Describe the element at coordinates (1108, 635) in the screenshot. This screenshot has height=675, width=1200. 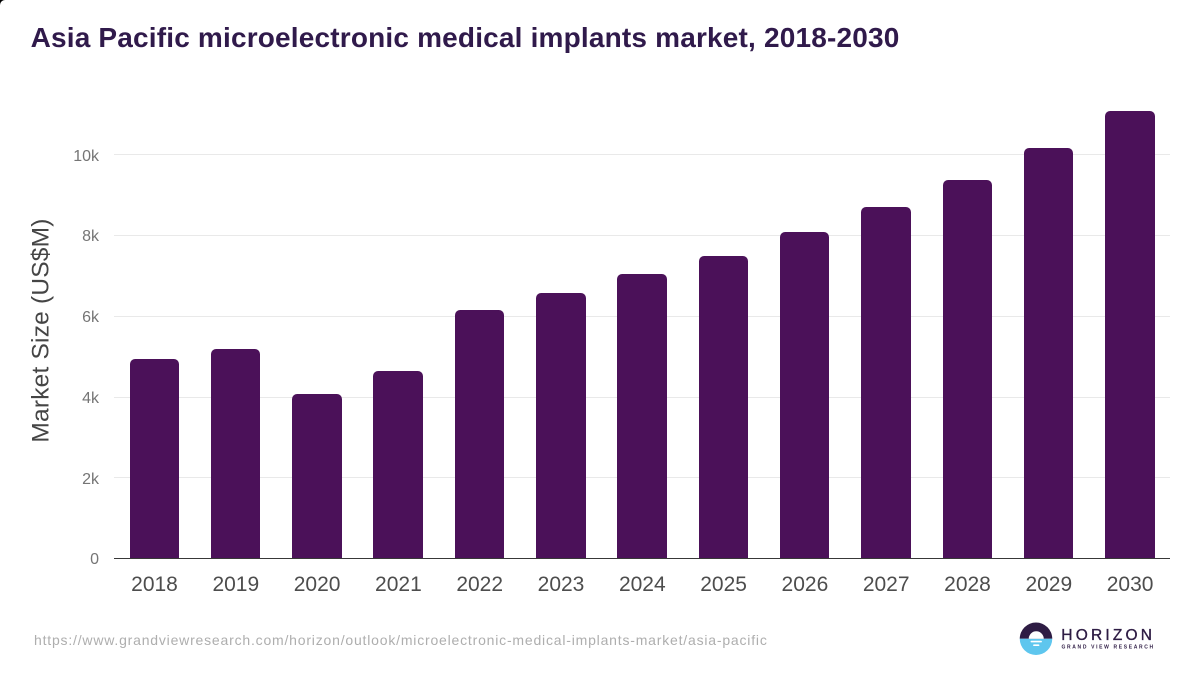
I see `svg-text: HORIZON` at that location.